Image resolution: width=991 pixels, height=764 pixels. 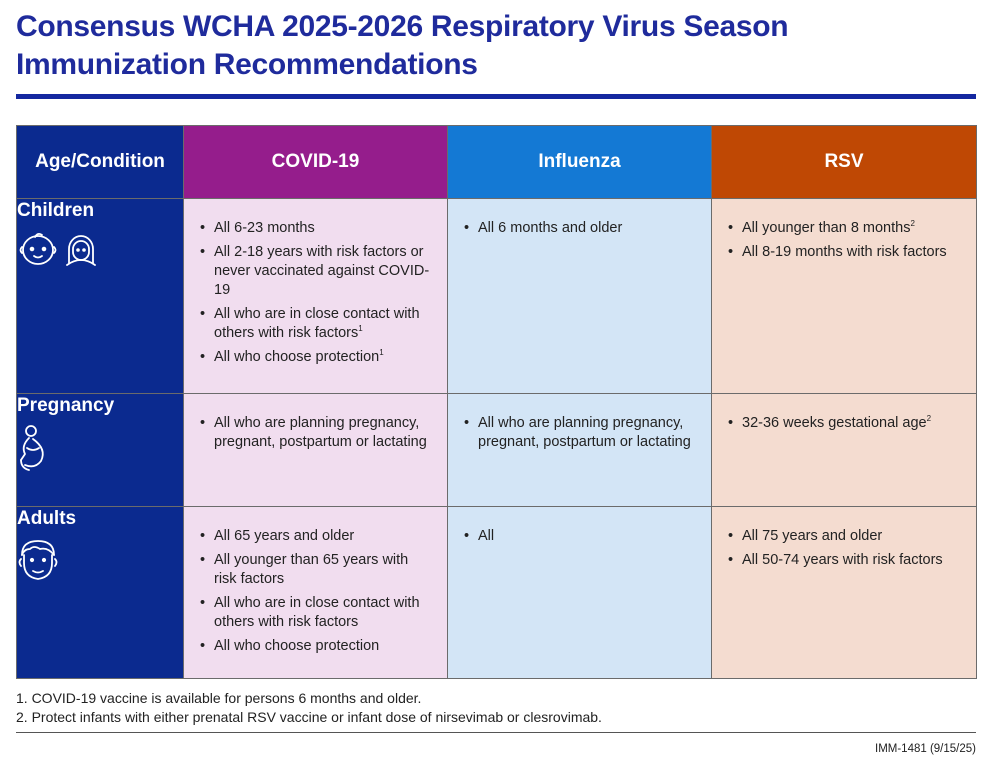 What do you see at coordinates (32, 448) in the screenshot?
I see `pregnant-person-icon` at bounding box center [32, 448].